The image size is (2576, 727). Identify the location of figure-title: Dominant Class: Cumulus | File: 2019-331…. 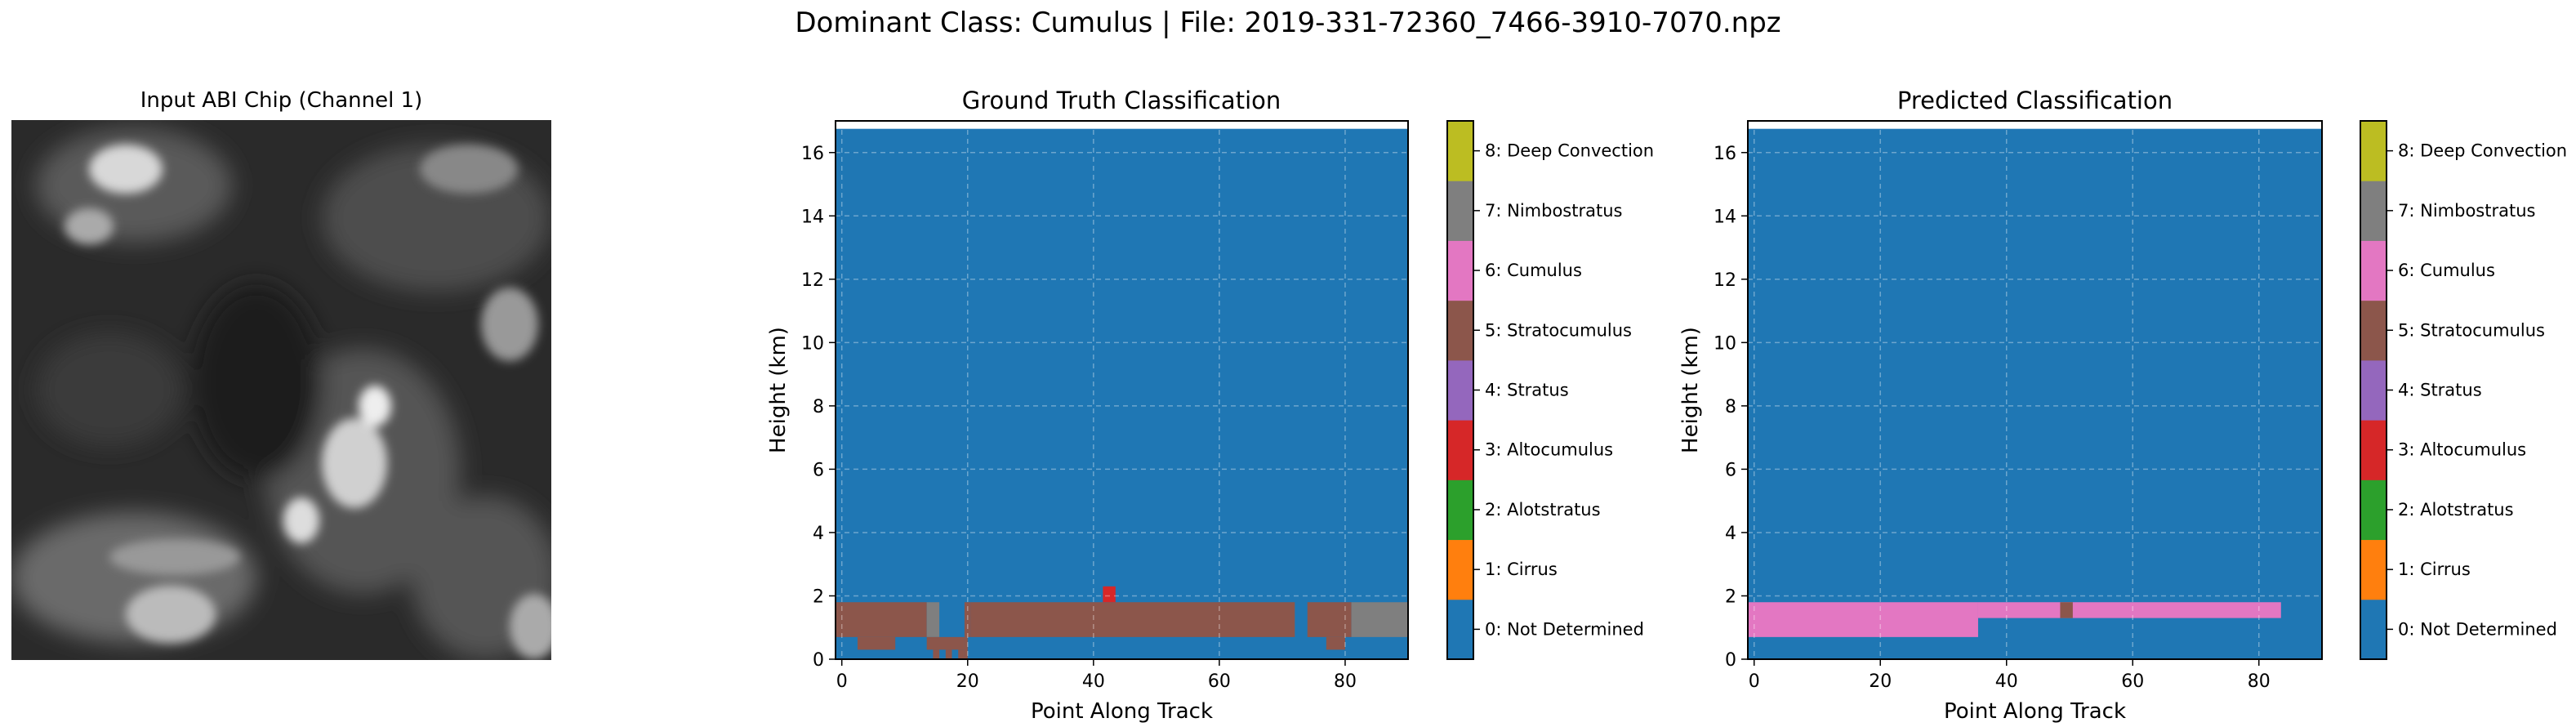
(1288, 23).